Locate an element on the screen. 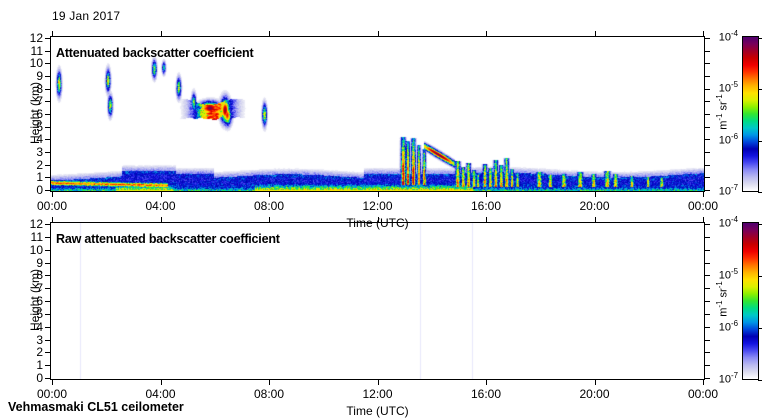 The height and width of the screenshot is (420, 780). y-tick-label: 1 is located at coordinates (39, 365).